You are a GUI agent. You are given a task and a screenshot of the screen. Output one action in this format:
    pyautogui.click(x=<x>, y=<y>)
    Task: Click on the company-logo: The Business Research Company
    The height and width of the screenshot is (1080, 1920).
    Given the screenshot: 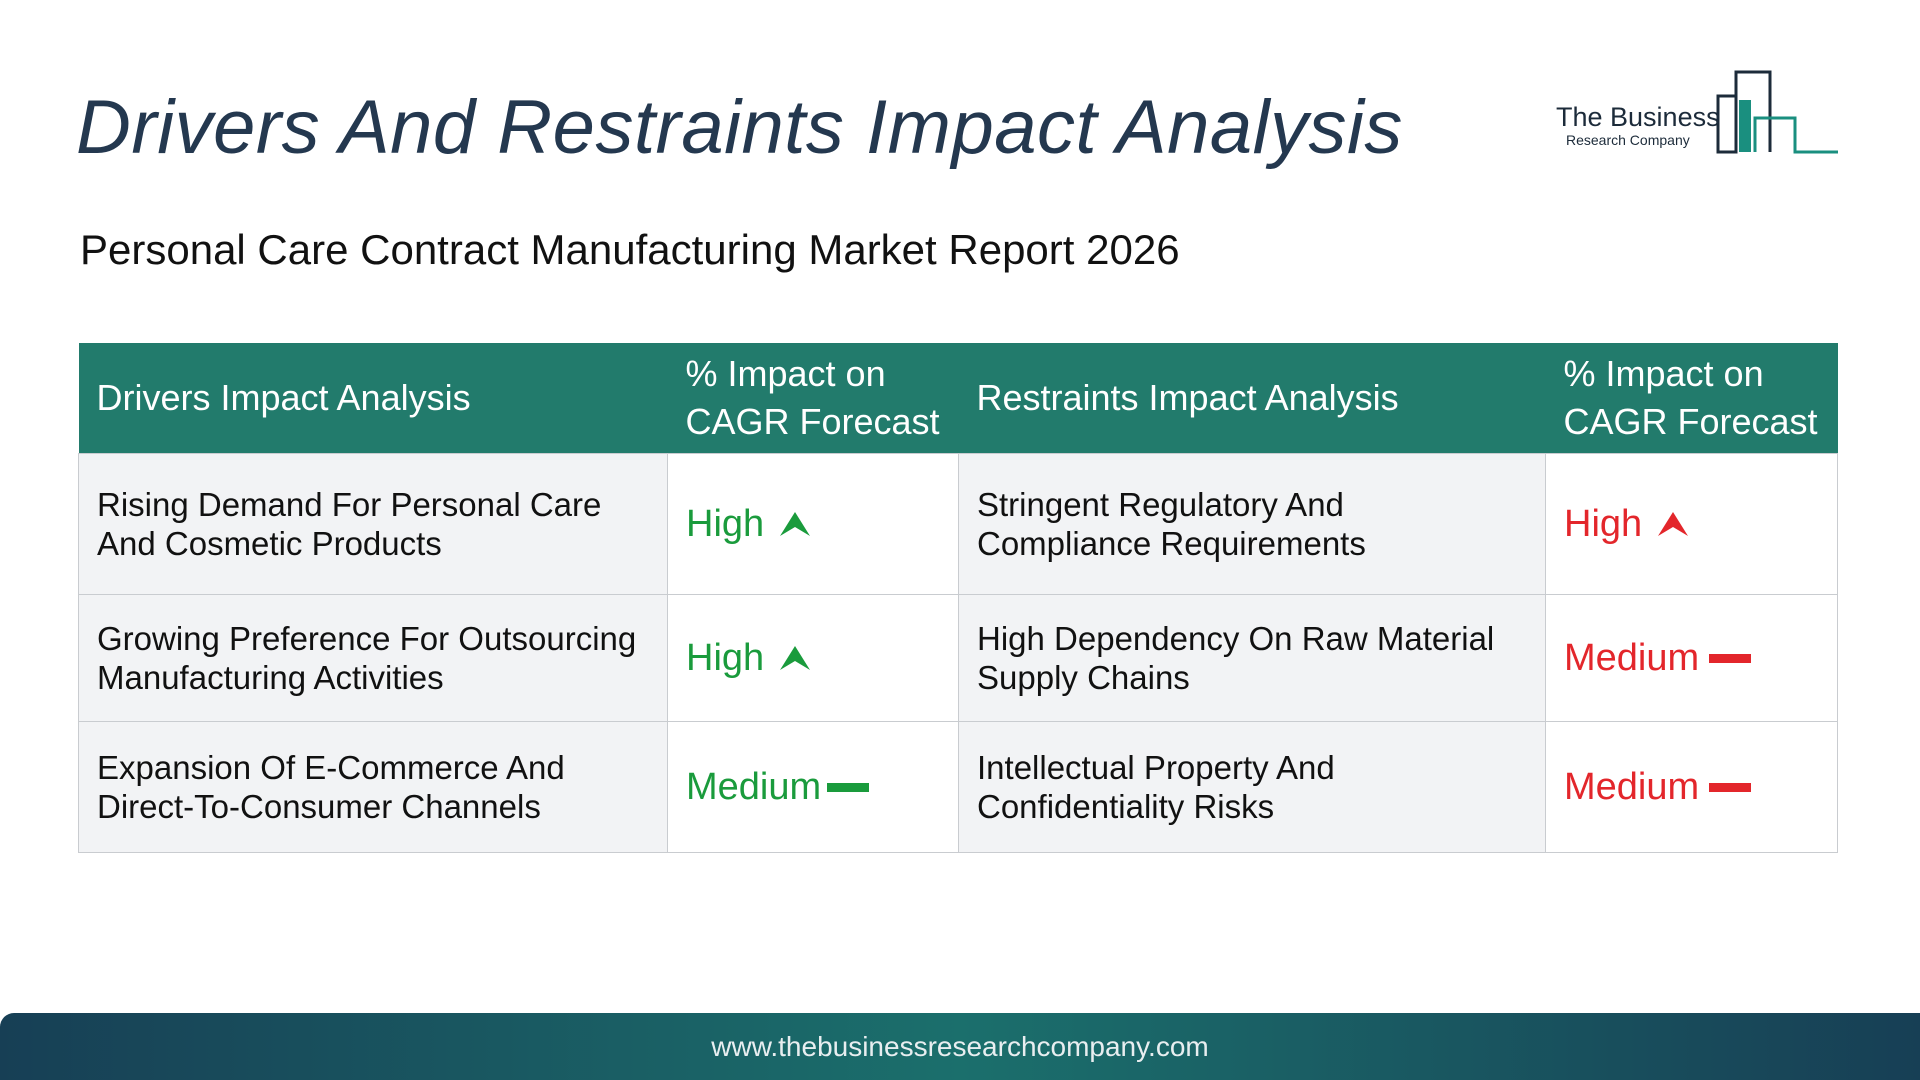 What is the action you would take?
    pyautogui.click(x=1695, y=111)
    